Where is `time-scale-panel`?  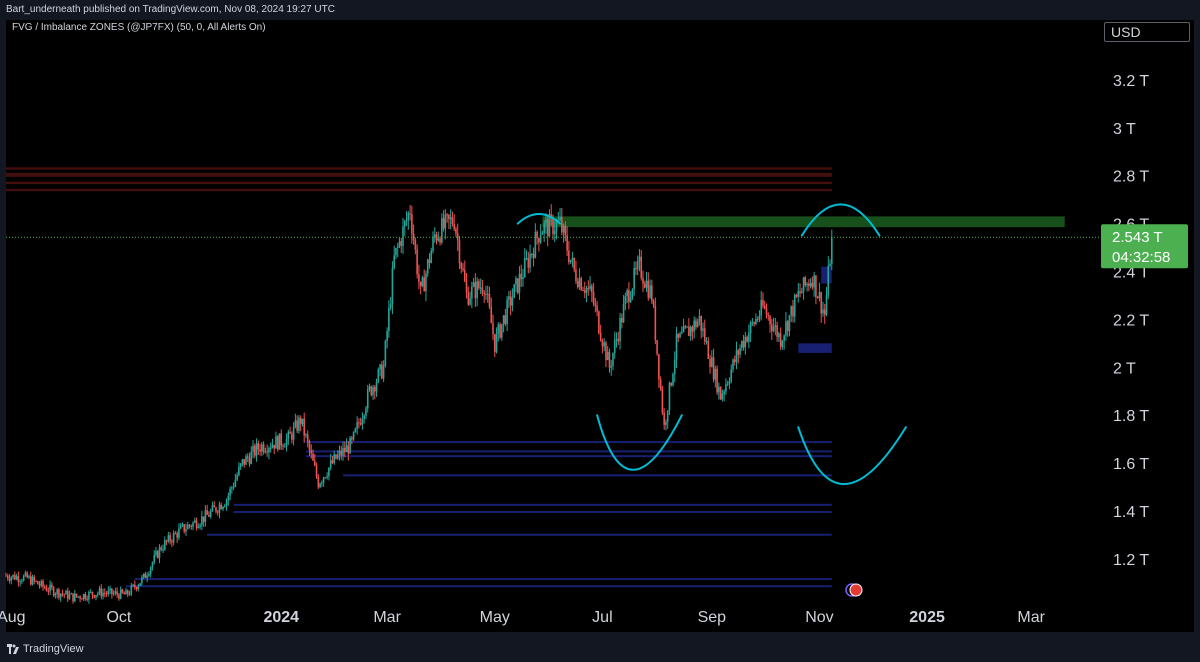 time-scale-panel is located at coordinates (553, 617).